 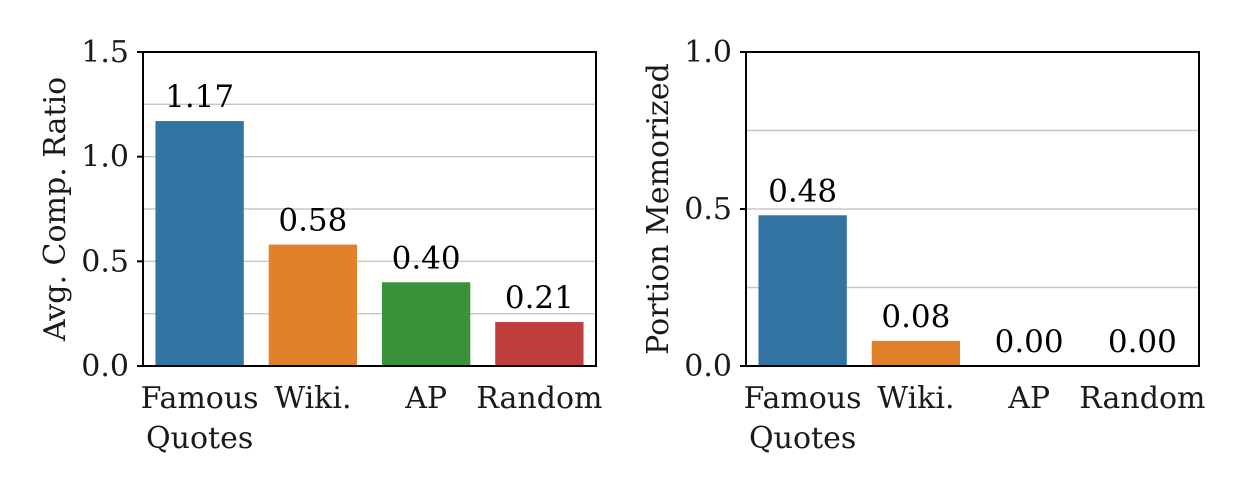 I want to click on value-label-2: 0.00, so click(x=1029, y=342).